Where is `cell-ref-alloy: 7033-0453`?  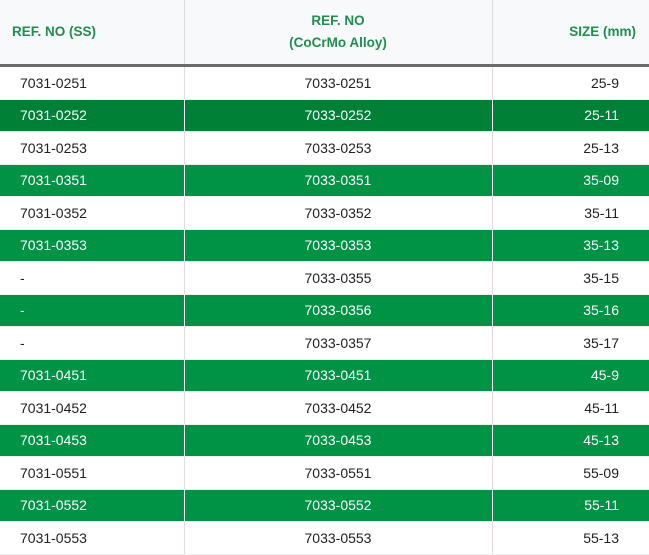 cell-ref-alloy: 7033-0453 is located at coordinates (338, 440).